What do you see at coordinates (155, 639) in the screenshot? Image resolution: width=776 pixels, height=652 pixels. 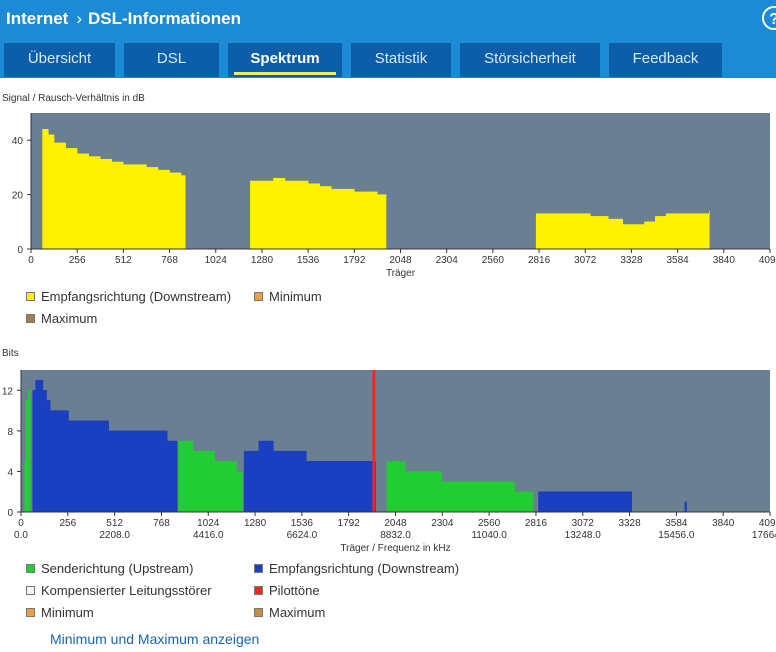 I see `show-minmax-link: Minimum und Maximum anzeigen` at bounding box center [155, 639].